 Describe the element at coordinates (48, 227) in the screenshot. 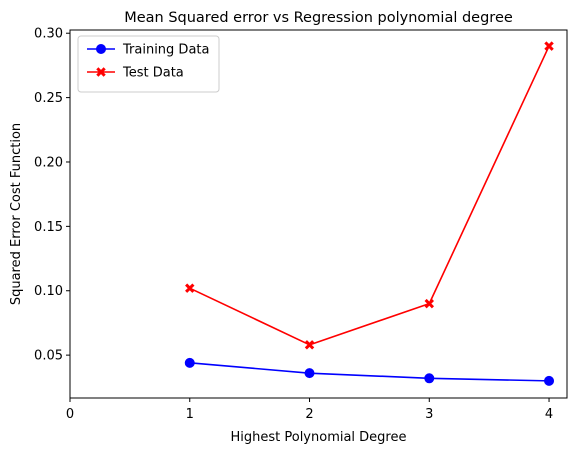

I see `y-tick-label: 0.15` at that location.